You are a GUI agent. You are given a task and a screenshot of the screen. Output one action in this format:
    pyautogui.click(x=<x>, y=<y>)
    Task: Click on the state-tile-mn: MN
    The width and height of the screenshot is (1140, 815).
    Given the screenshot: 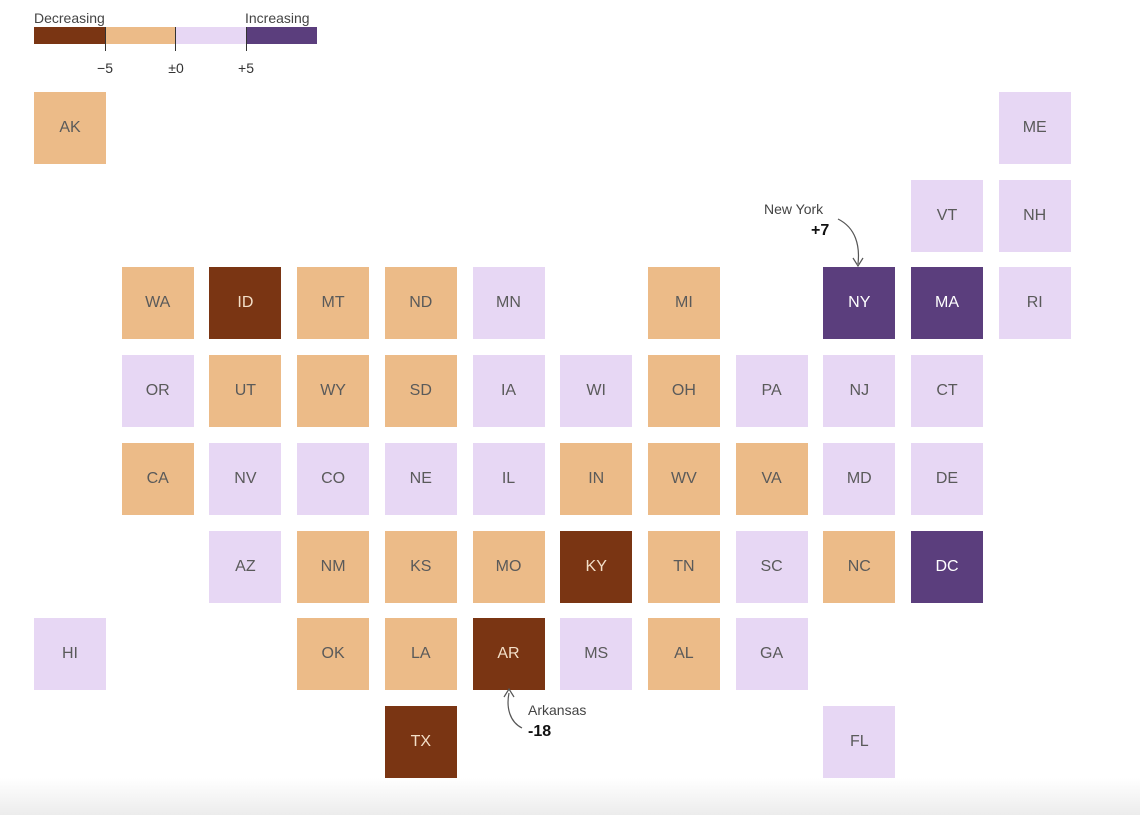 What is the action you would take?
    pyautogui.click(x=508, y=303)
    